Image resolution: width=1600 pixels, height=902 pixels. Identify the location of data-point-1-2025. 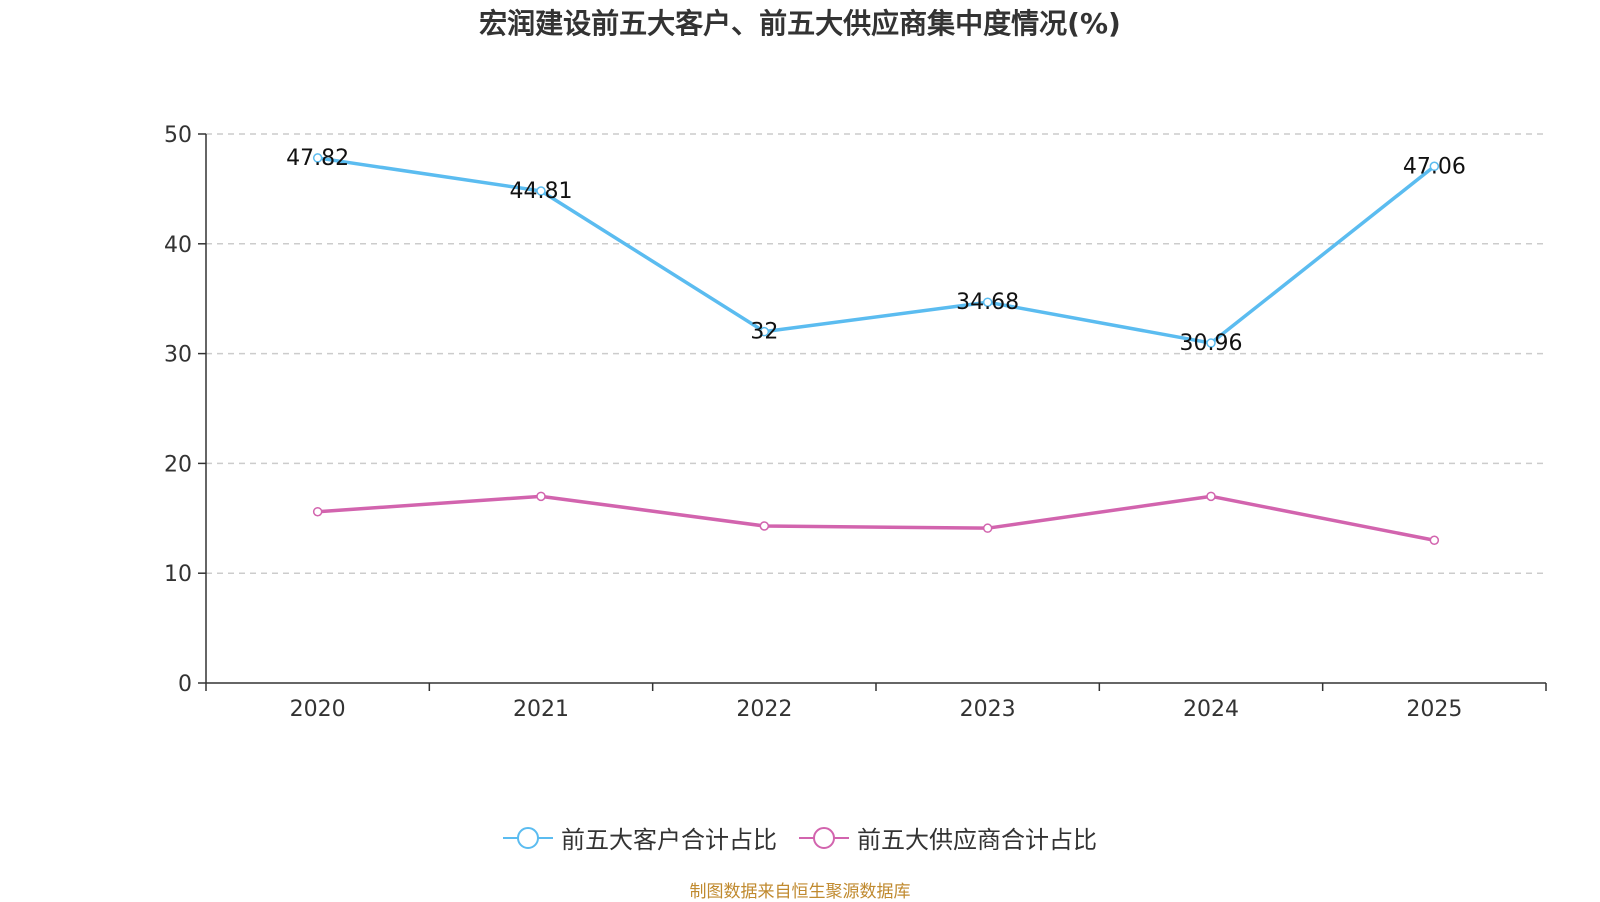
(1434, 540).